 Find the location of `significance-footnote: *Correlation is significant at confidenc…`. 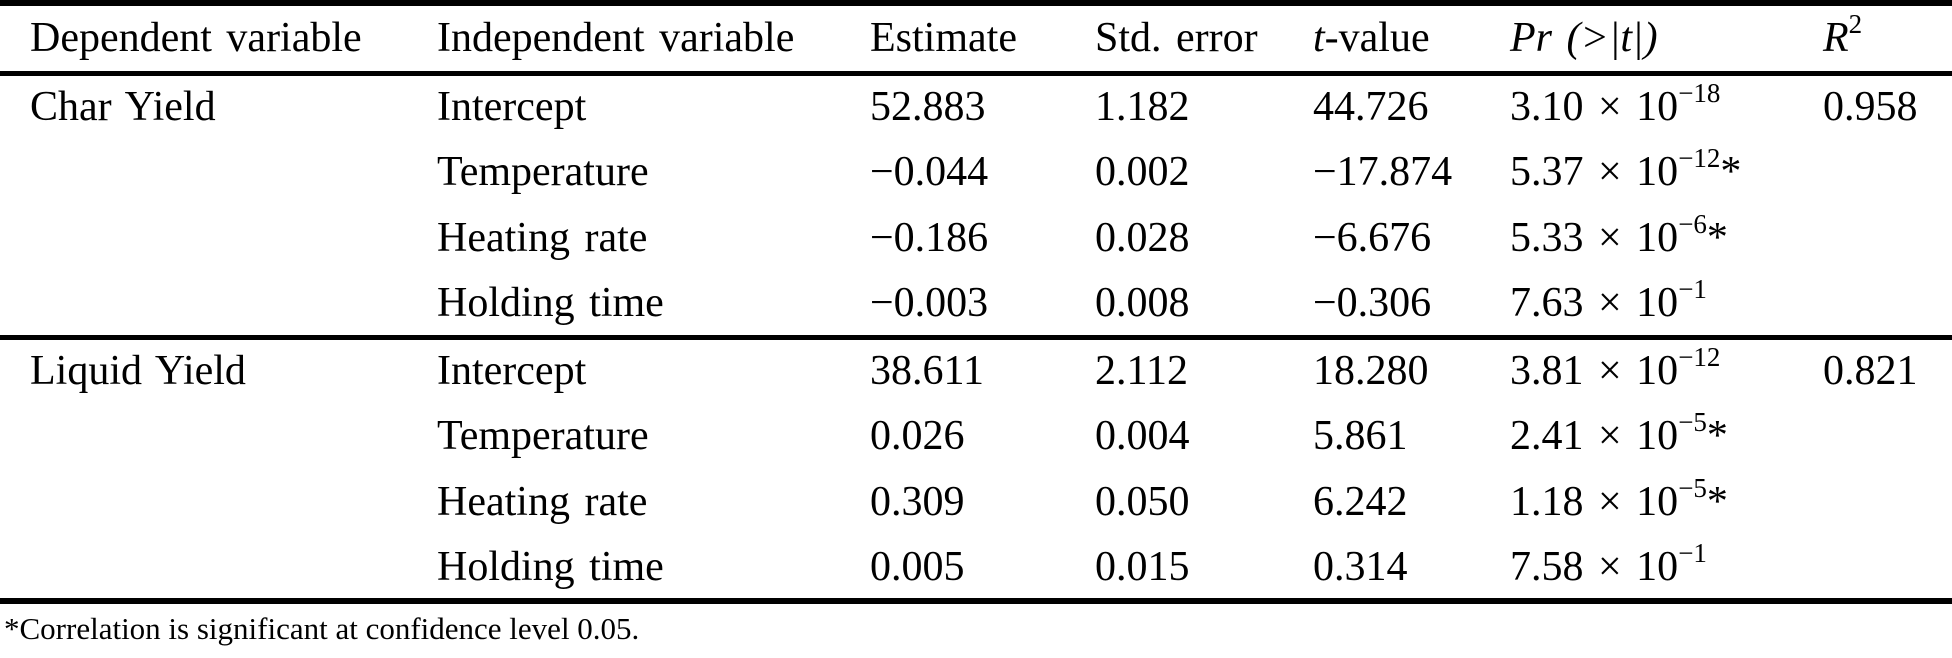

significance-footnote: *Correlation is significant at confidenc… is located at coordinates (322, 628).